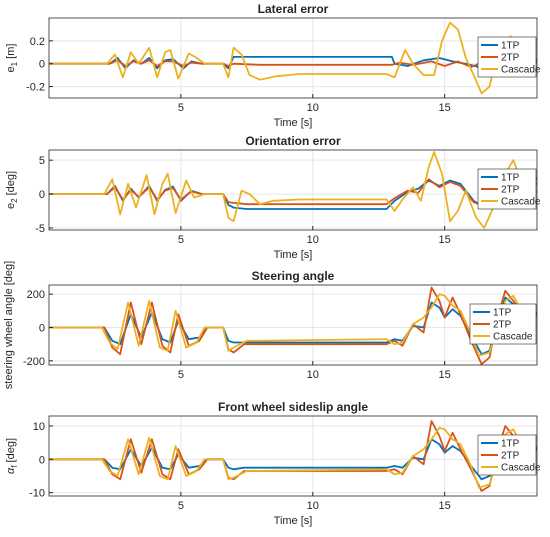 Image resolution: width=550 pixels, height=537 pixels. What do you see at coordinates (9, 325) in the screenshot?
I see `y-axis-label: steering wheel angle [deg]` at bounding box center [9, 325].